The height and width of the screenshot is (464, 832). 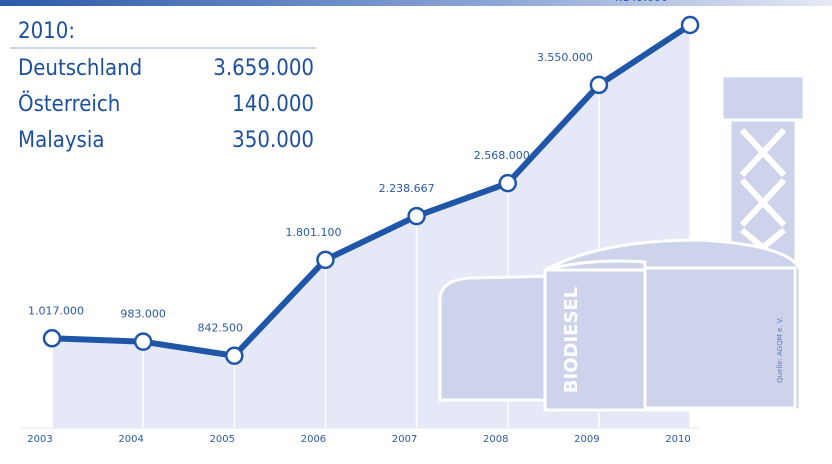 What do you see at coordinates (313, 232) in the screenshot?
I see `value-label: 1.801.100` at bounding box center [313, 232].